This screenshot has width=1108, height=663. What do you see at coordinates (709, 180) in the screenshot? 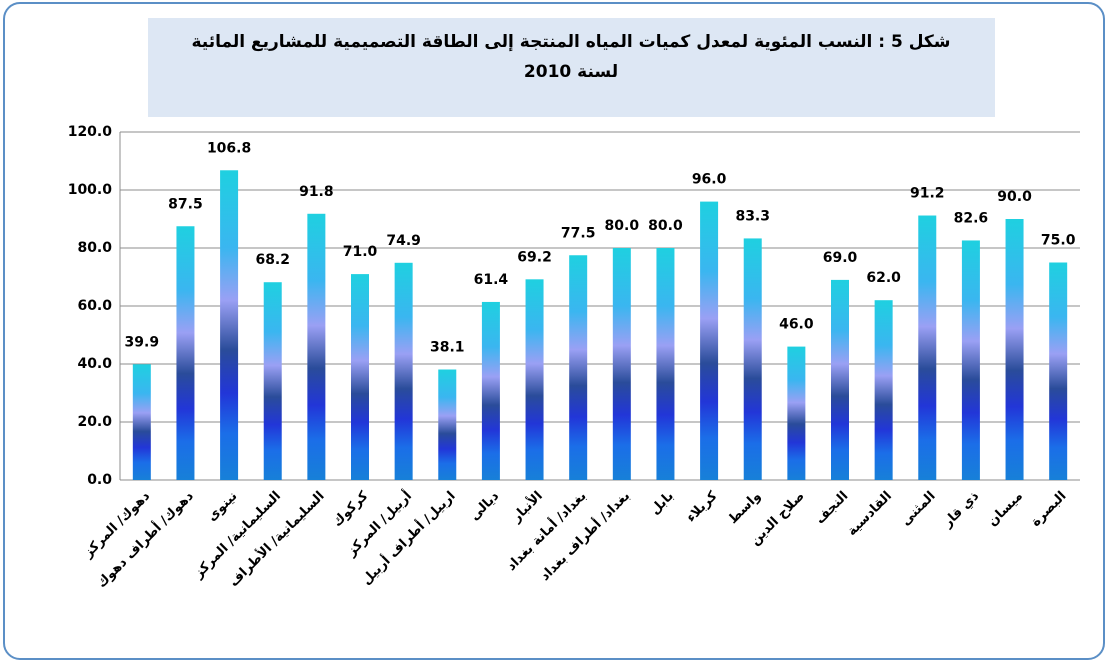
I see `data-label: 96.0` at bounding box center [709, 180].